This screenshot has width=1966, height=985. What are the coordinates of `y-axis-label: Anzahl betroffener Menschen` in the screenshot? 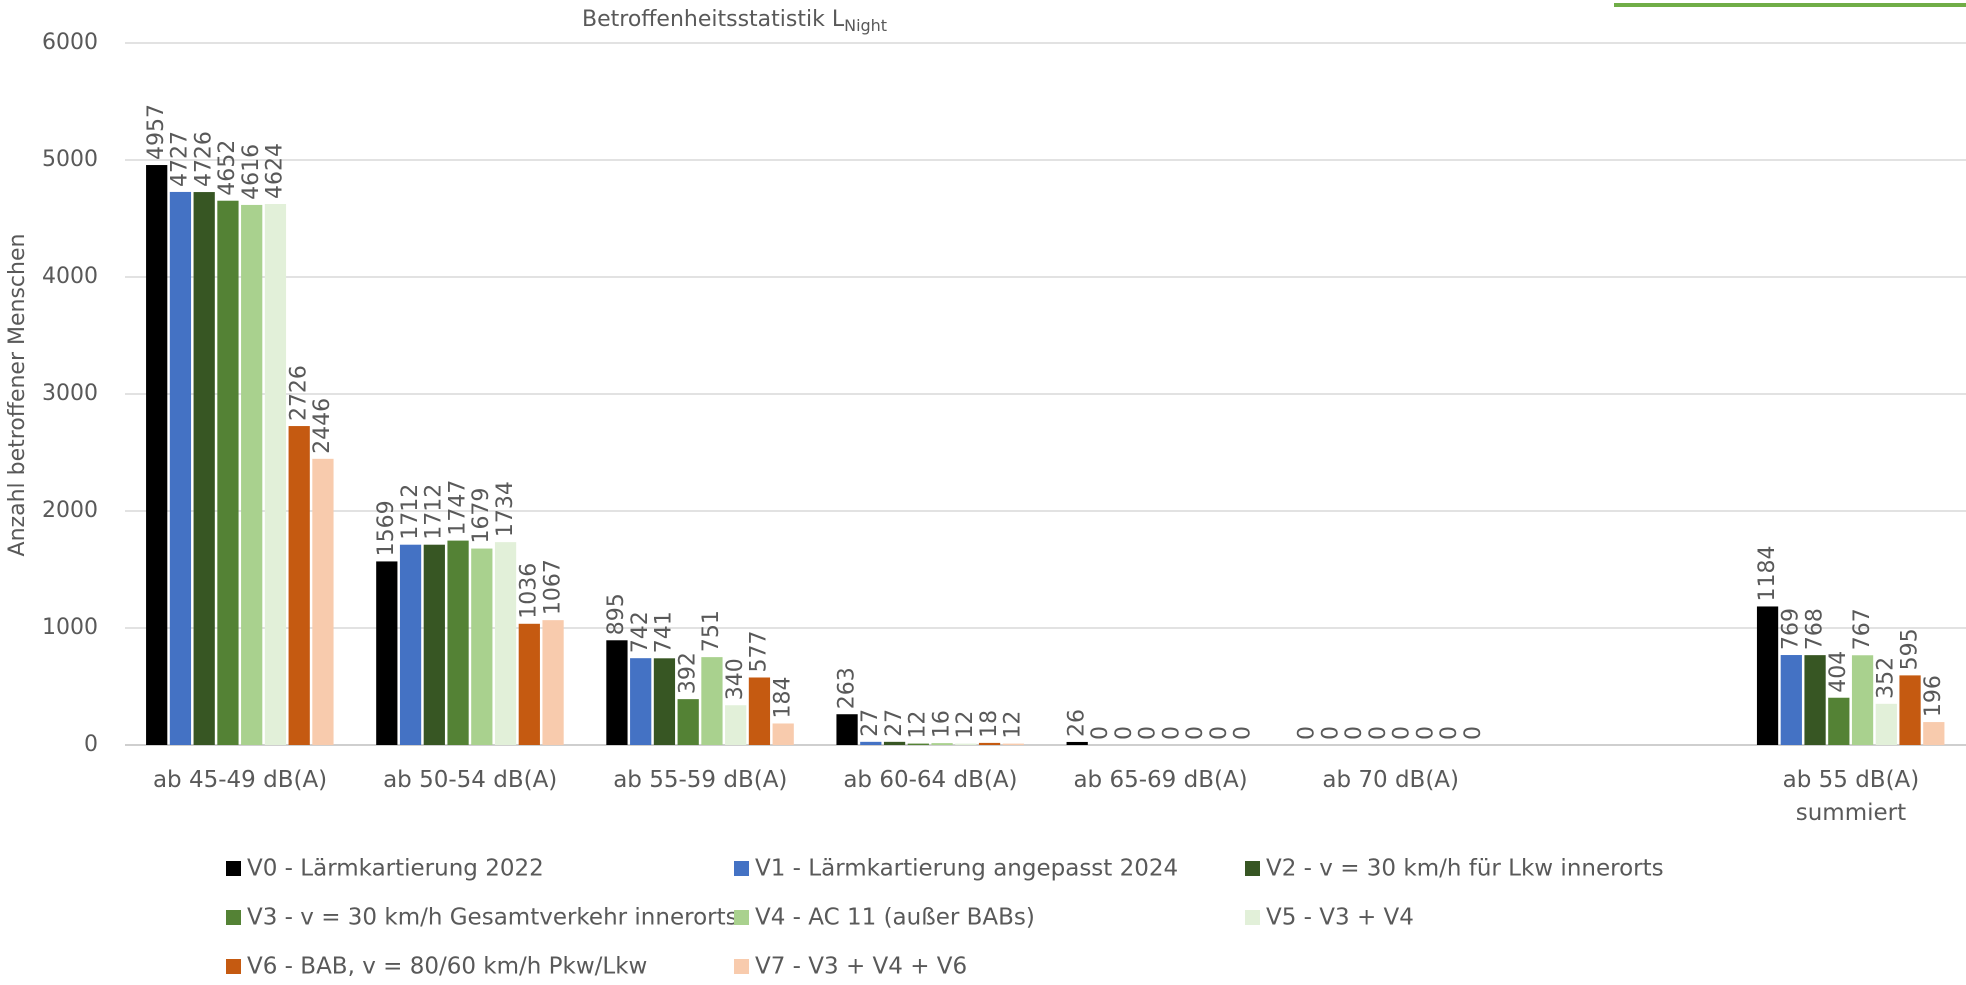 It's located at (17, 395).